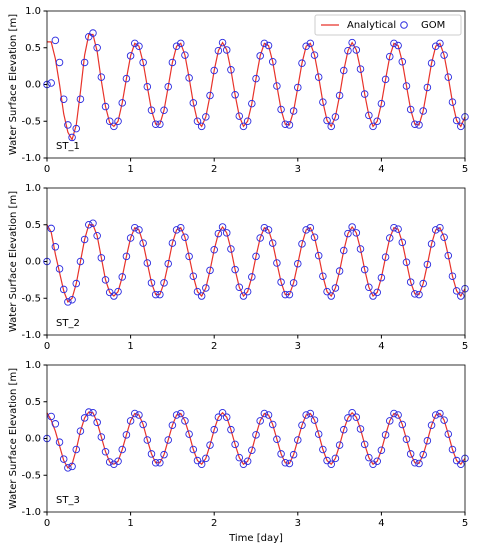 This screenshot has height=550, width=483. Describe the element at coordinates (130, 169) in the screenshot. I see `x-tick-label: 1` at that location.